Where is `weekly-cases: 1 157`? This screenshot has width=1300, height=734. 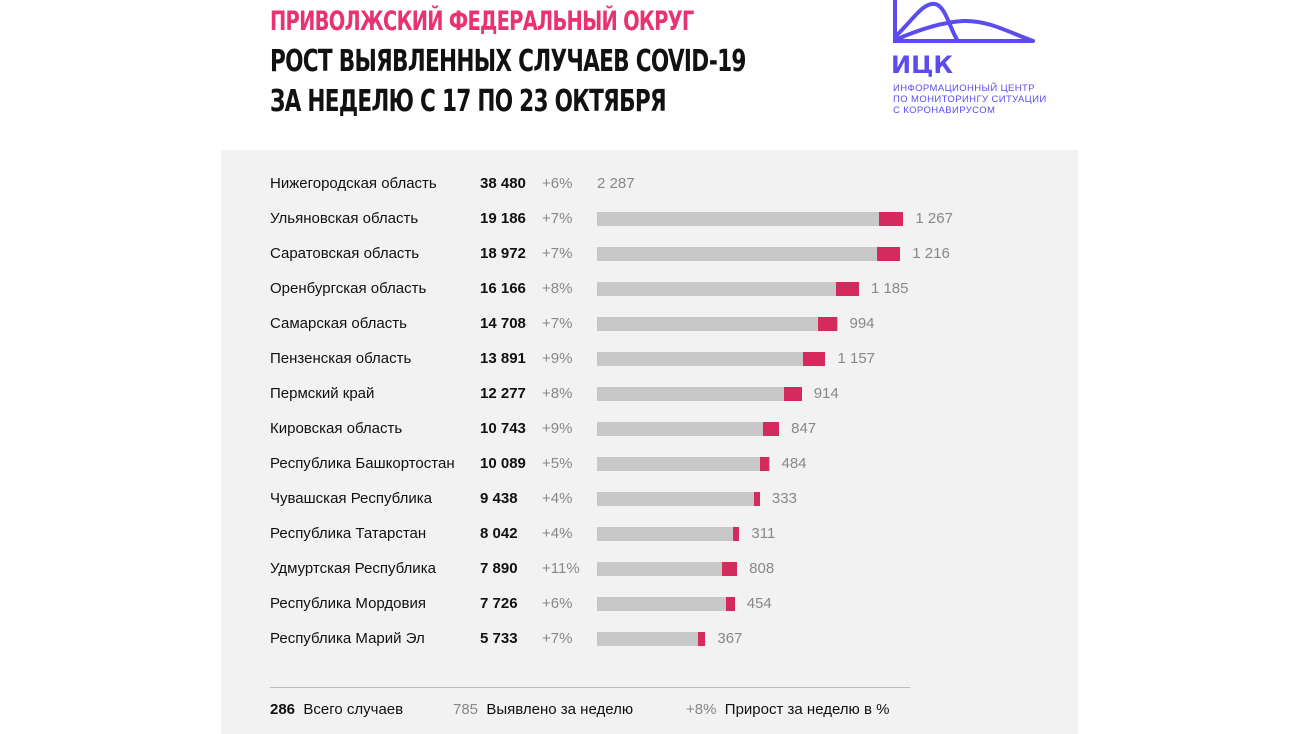
weekly-cases: 1 157 is located at coordinates (856, 358).